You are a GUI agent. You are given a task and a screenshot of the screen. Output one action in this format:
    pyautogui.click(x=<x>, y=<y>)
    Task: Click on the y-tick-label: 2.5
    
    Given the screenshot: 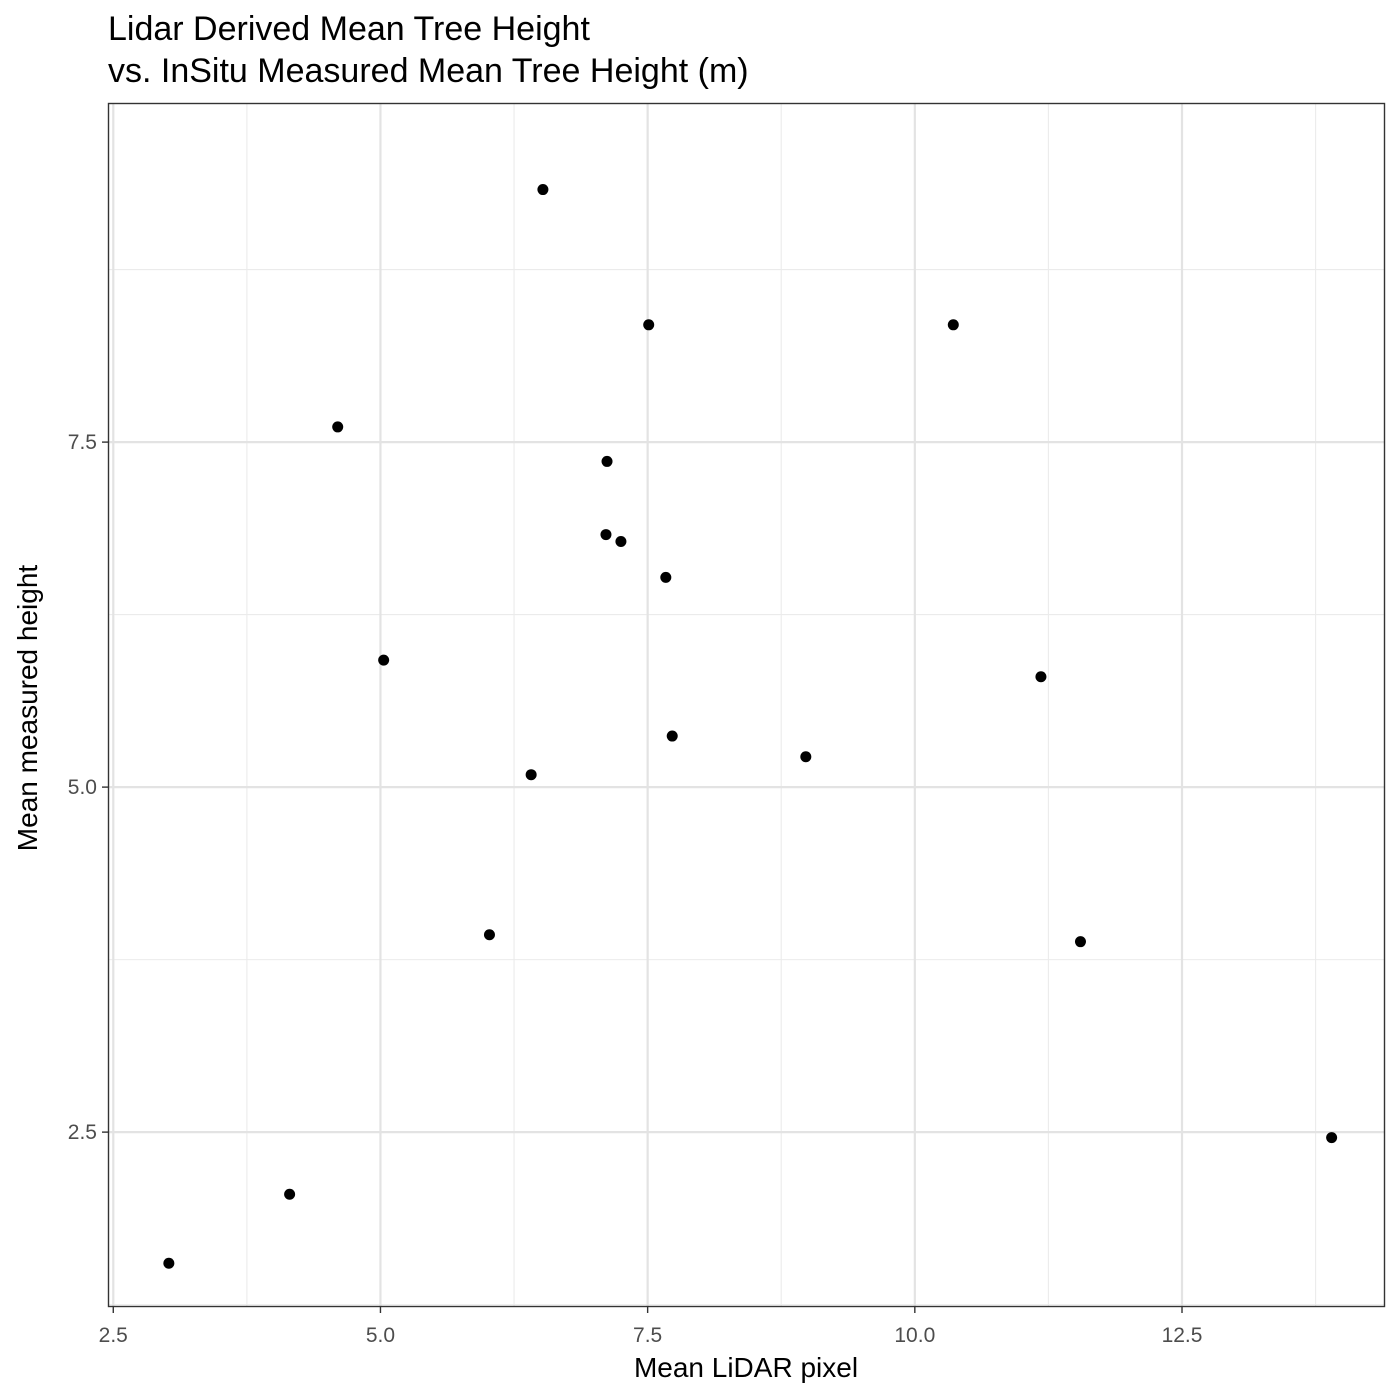 What is the action you would take?
    pyautogui.click(x=82, y=1132)
    